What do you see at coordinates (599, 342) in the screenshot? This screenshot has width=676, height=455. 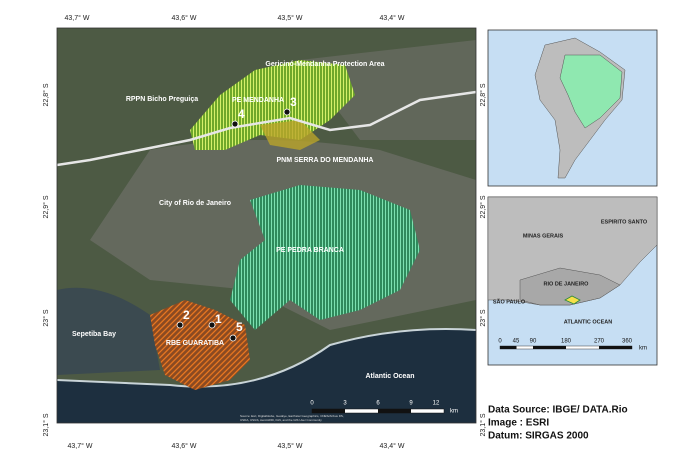 I see `scale-tick: 270` at bounding box center [599, 342].